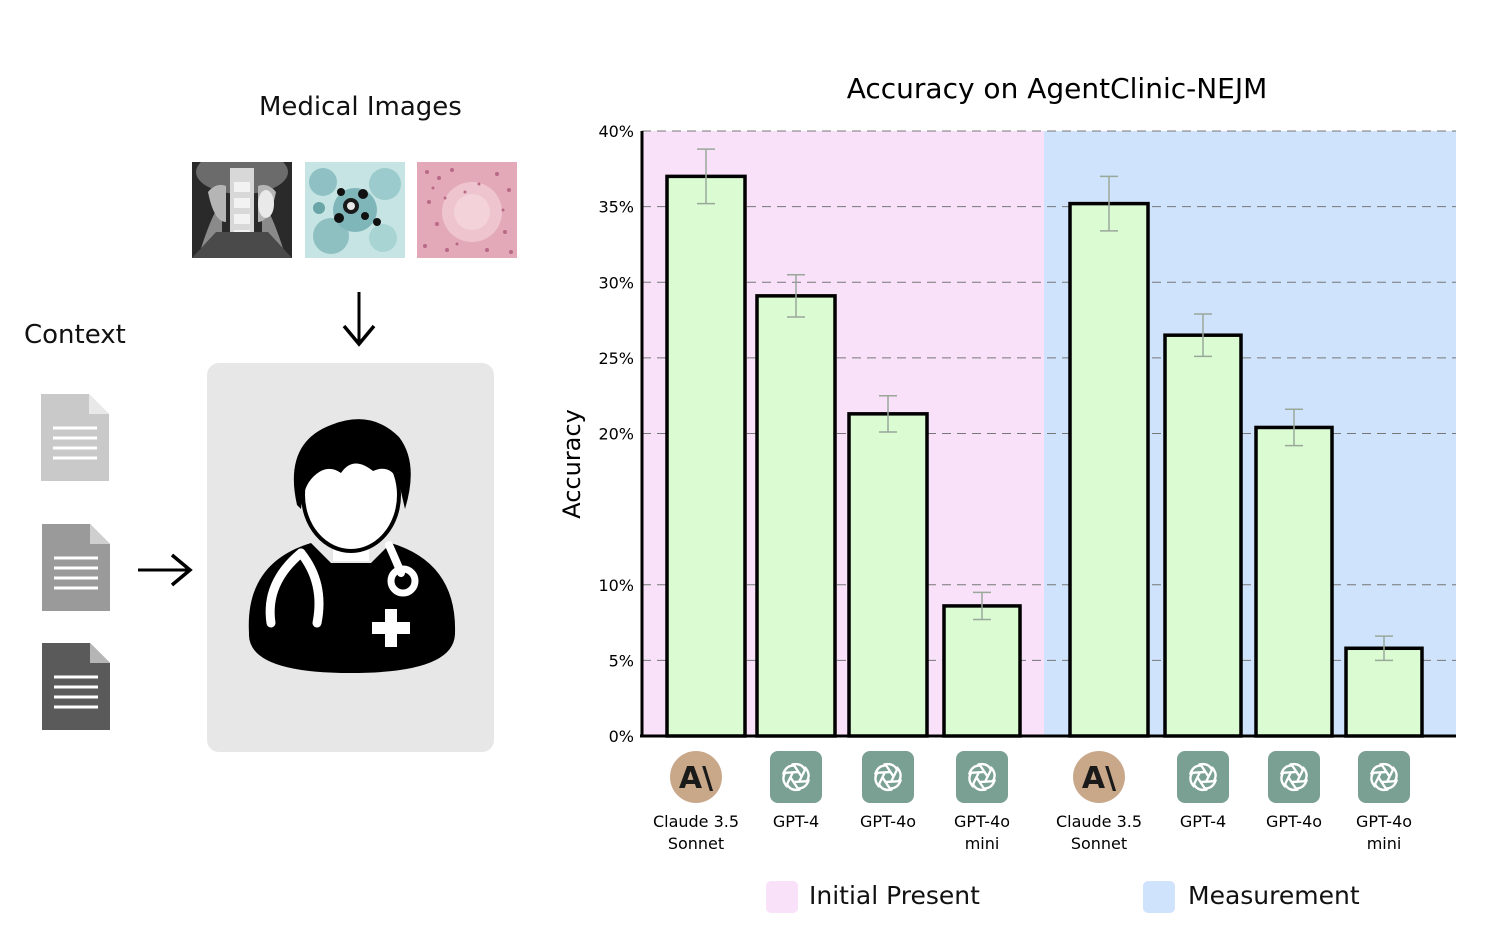 This screenshot has height=934, width=1490. What do you see at coordinates (1057, 88) in the screenshot?
I see `chart-title: Accuracy on AgentClinic-NEJM` at bounding box center [1057, 88].